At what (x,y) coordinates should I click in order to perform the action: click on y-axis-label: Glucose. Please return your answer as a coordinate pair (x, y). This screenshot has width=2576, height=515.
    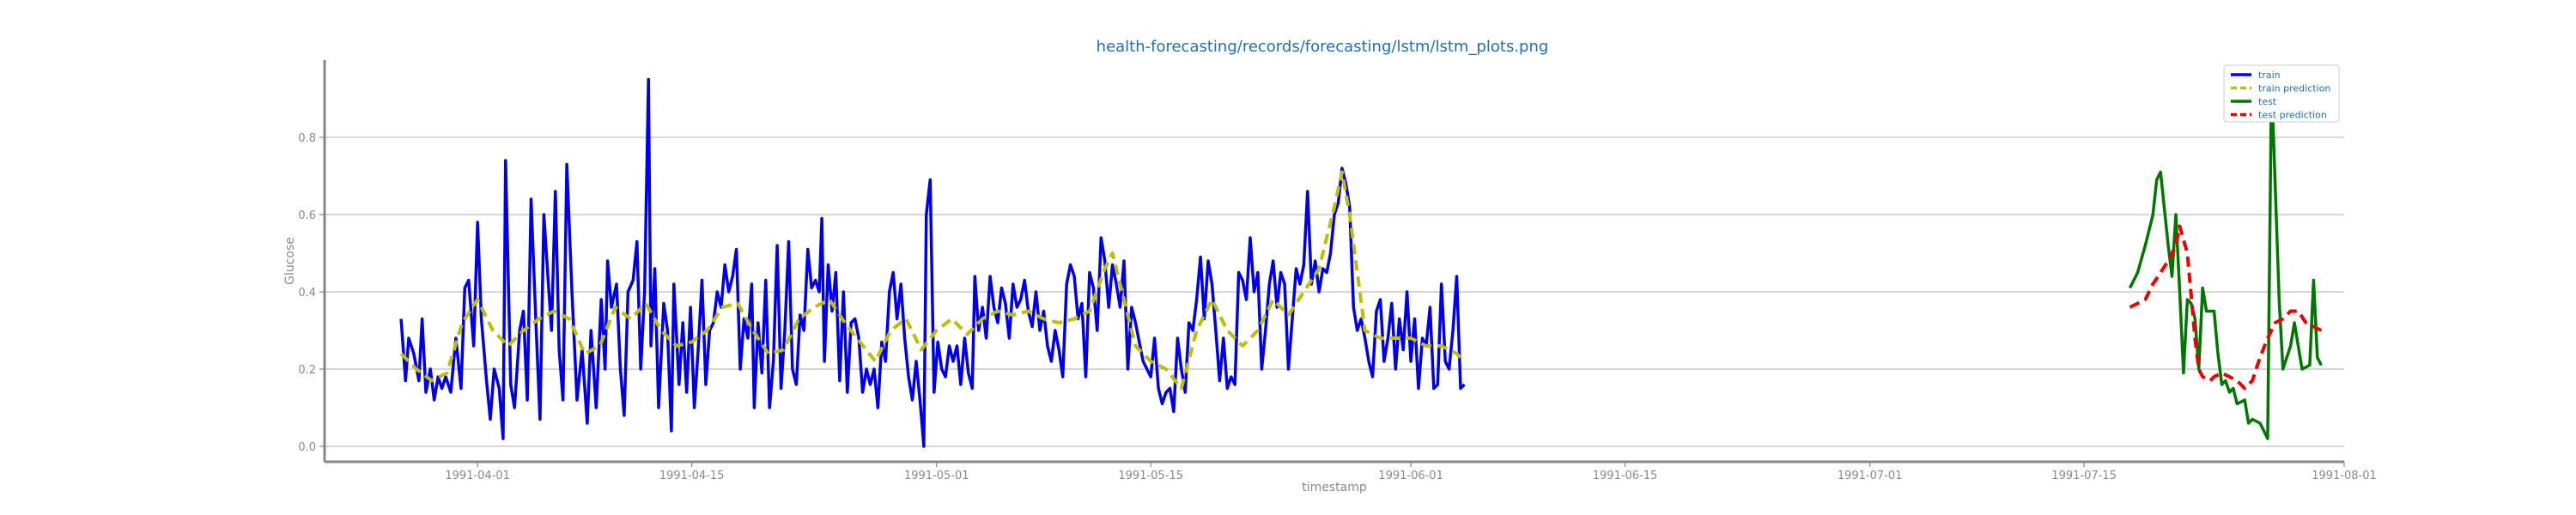
    Looking at the image, I should click on (290, 261).